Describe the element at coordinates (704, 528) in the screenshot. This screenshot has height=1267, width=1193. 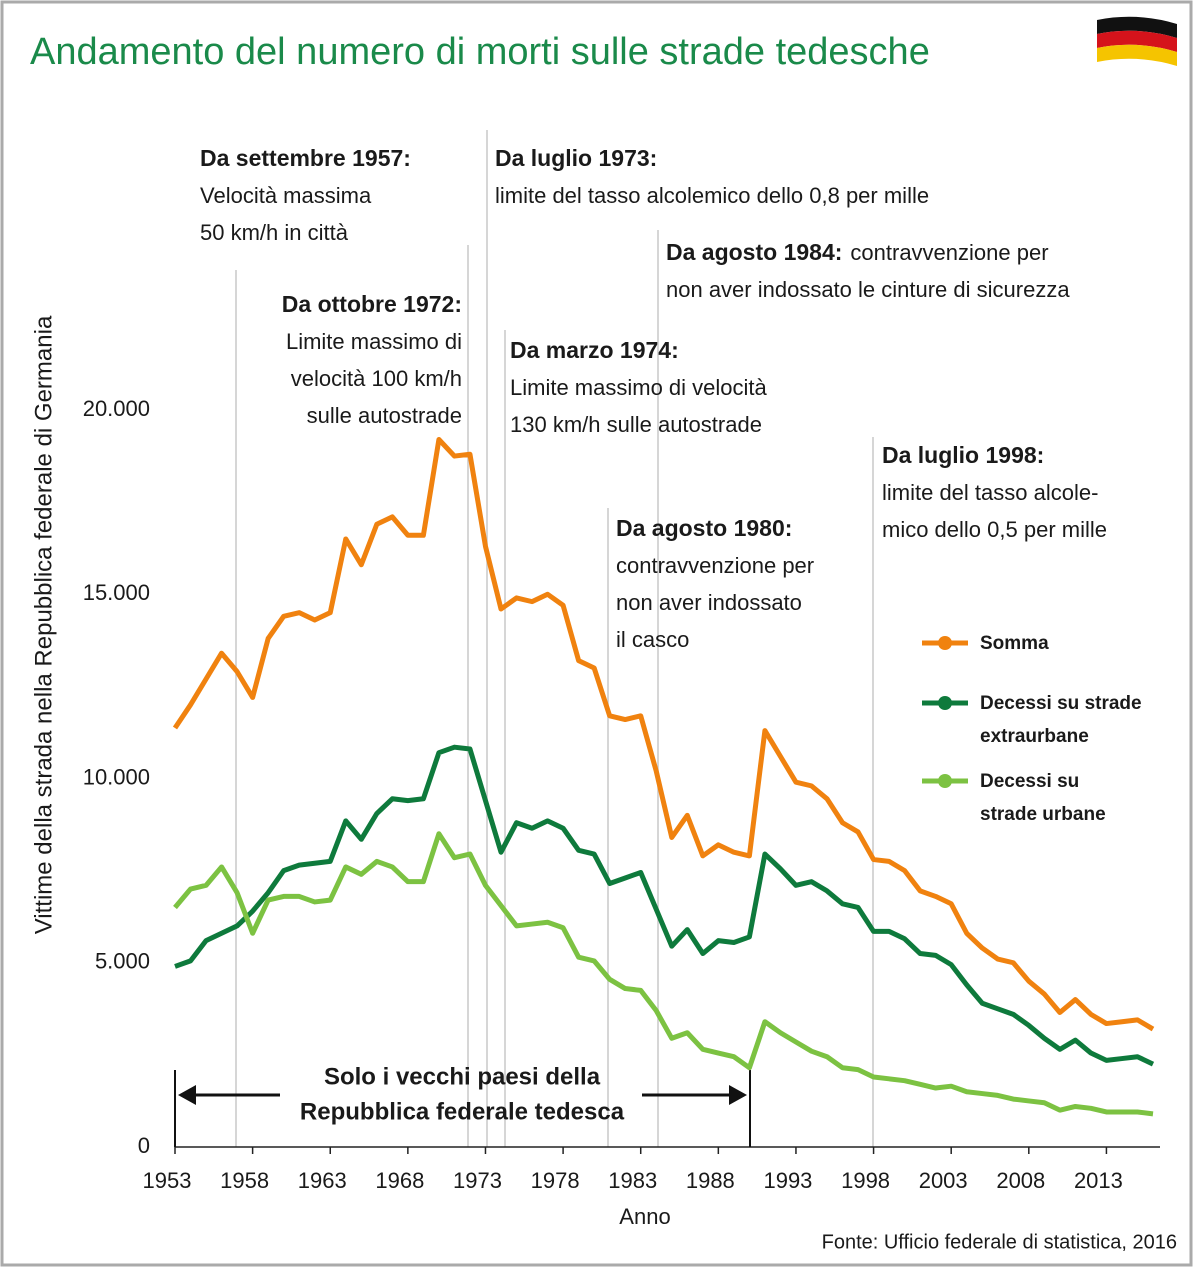
I see `annotation-title: Da agosto 1980:` at that location.